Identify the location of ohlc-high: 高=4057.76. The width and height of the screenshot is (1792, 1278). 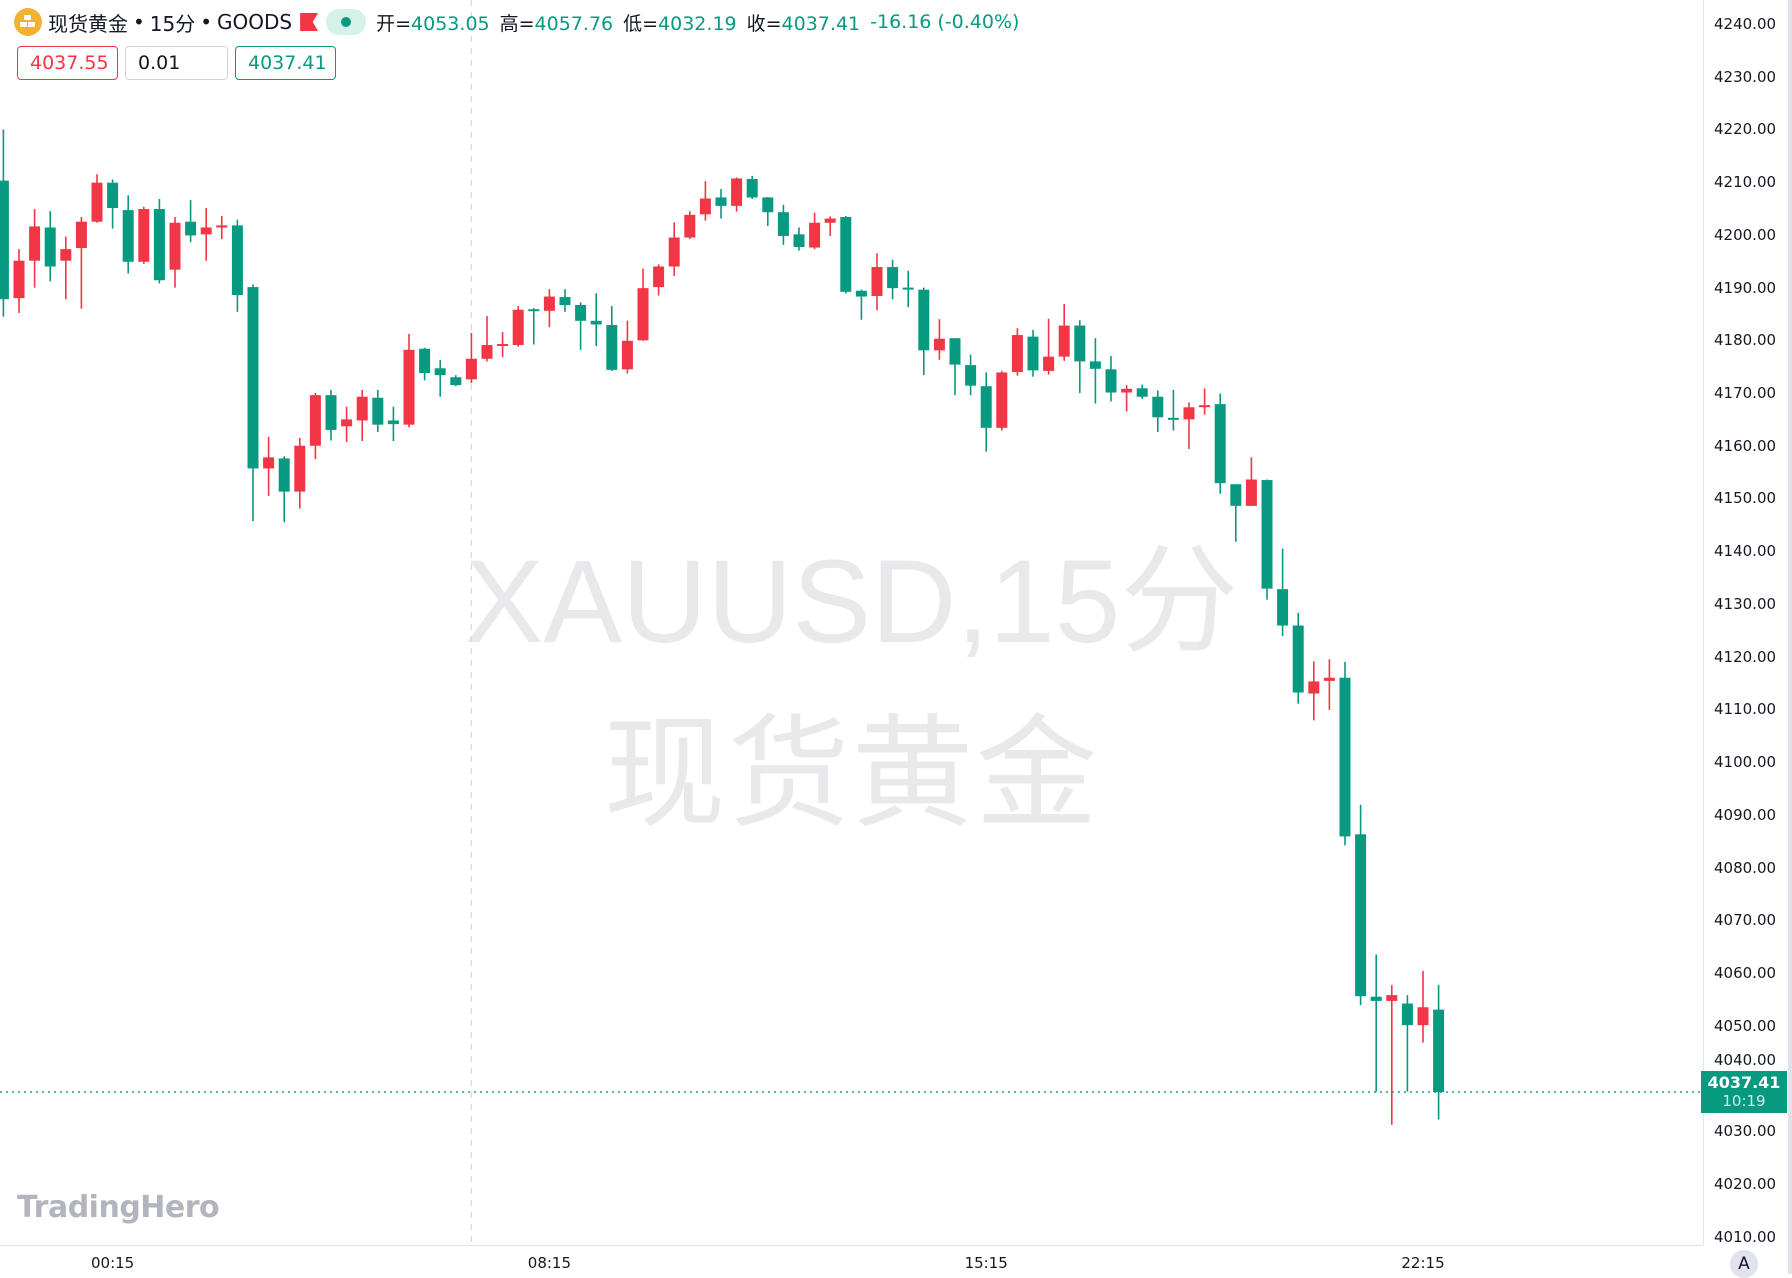
(556, 23).